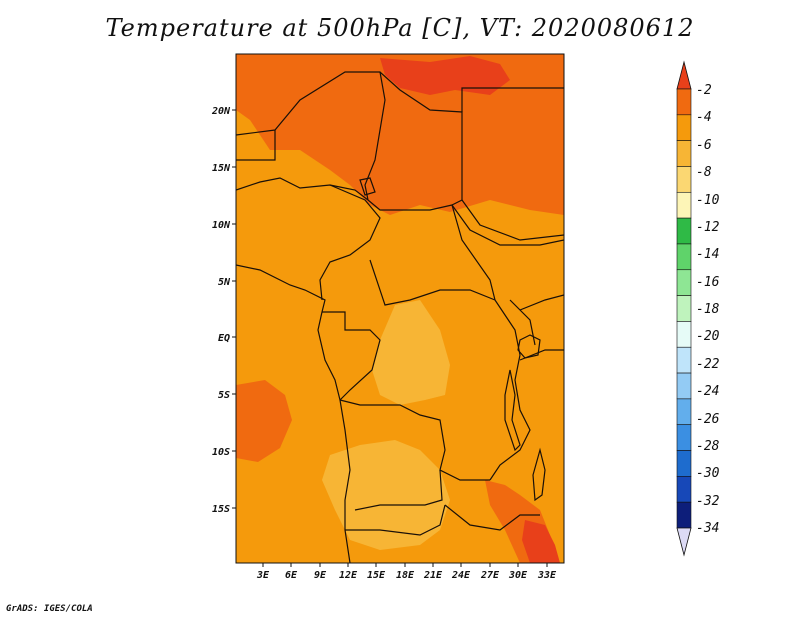 The width and height of the screenshot is (800, 618). I want to click on border-kenya, so click(541, 302).